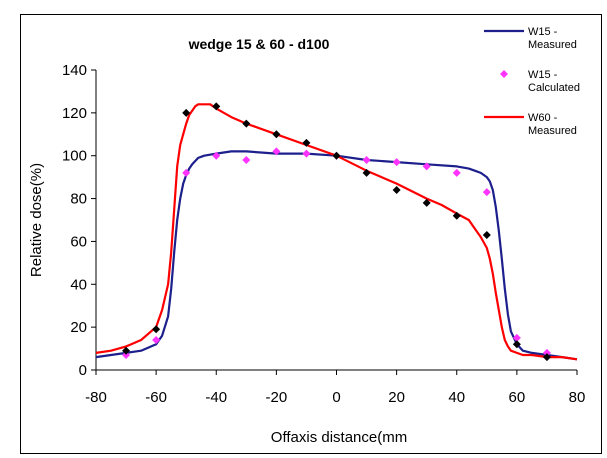 The image size is (607, 458). What do you see at coordinates (78, 284) in the screenshot?
I see `y-tick-label: 40` at bounding box center [78, 284].